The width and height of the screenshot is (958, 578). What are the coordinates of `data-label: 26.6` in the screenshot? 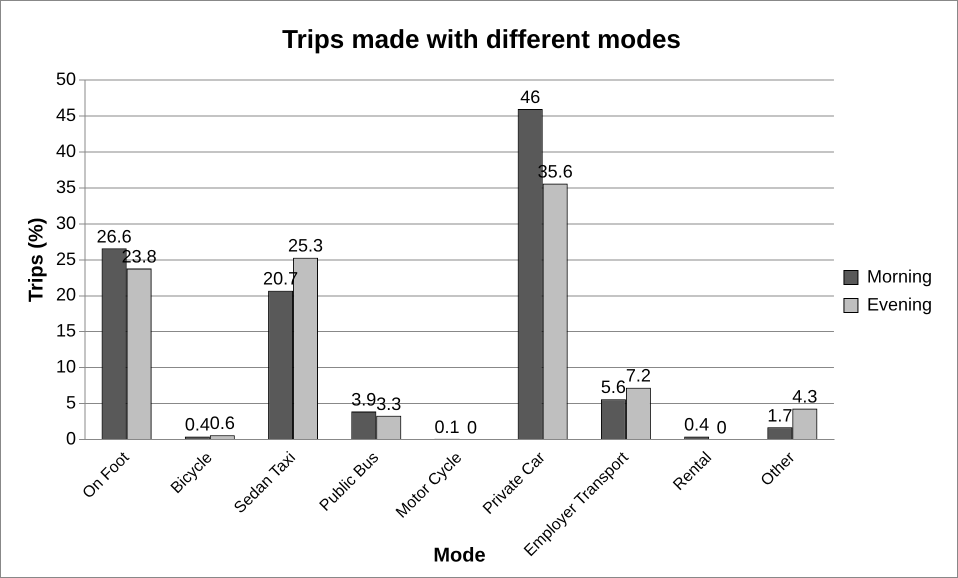 It's located at (114, 236).